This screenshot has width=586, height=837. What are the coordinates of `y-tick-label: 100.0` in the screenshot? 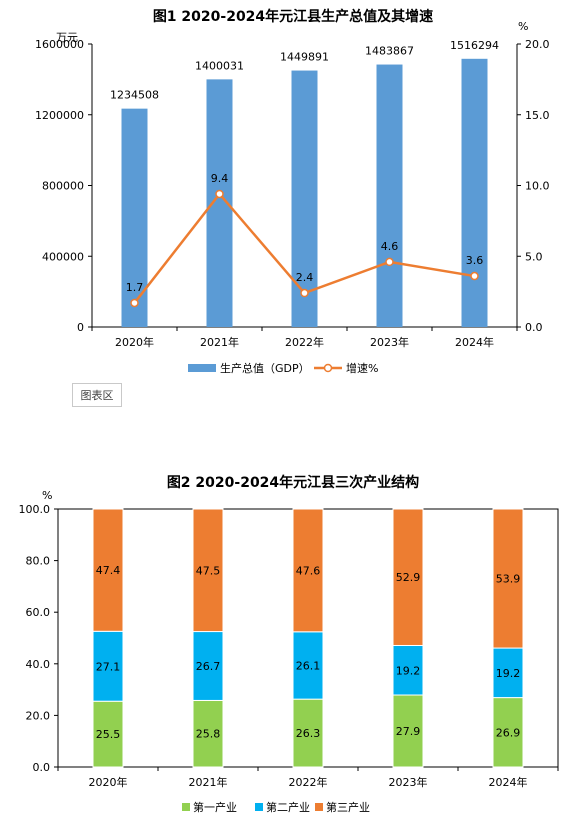 It's located at (35, 509).